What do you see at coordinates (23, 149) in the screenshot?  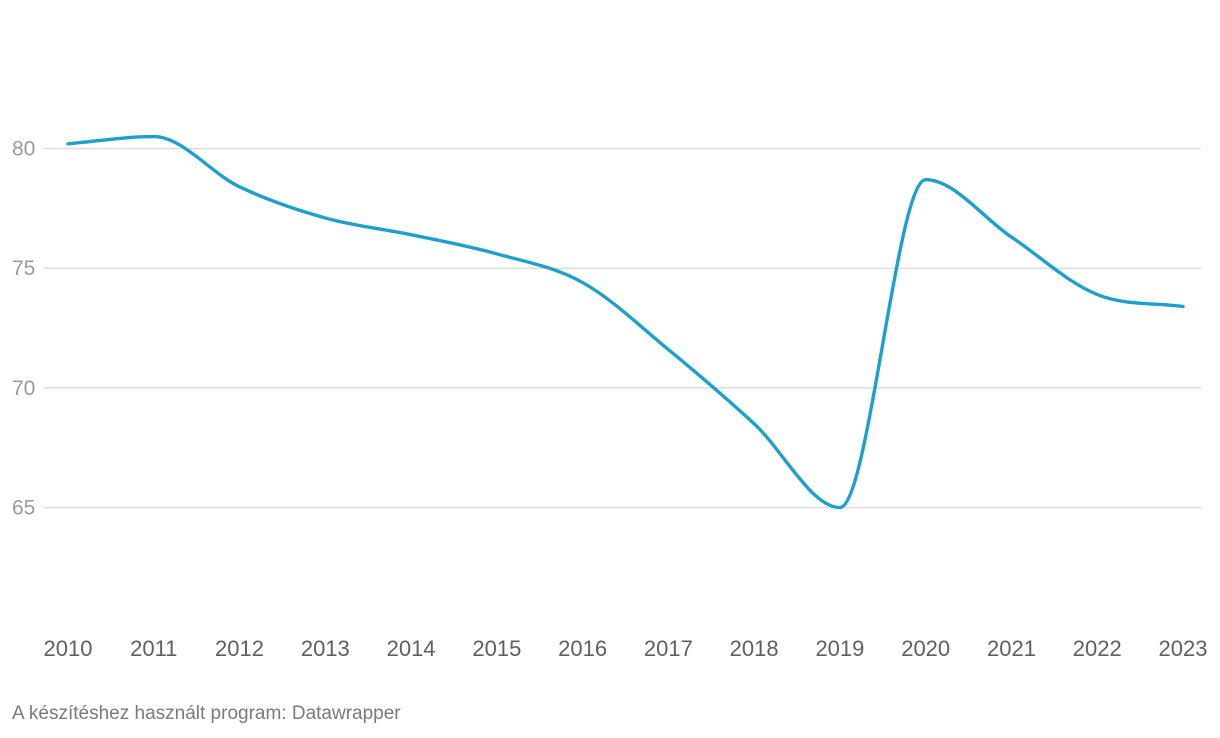 I see `y-tick-label: 80` at bounding box center [23, 149].